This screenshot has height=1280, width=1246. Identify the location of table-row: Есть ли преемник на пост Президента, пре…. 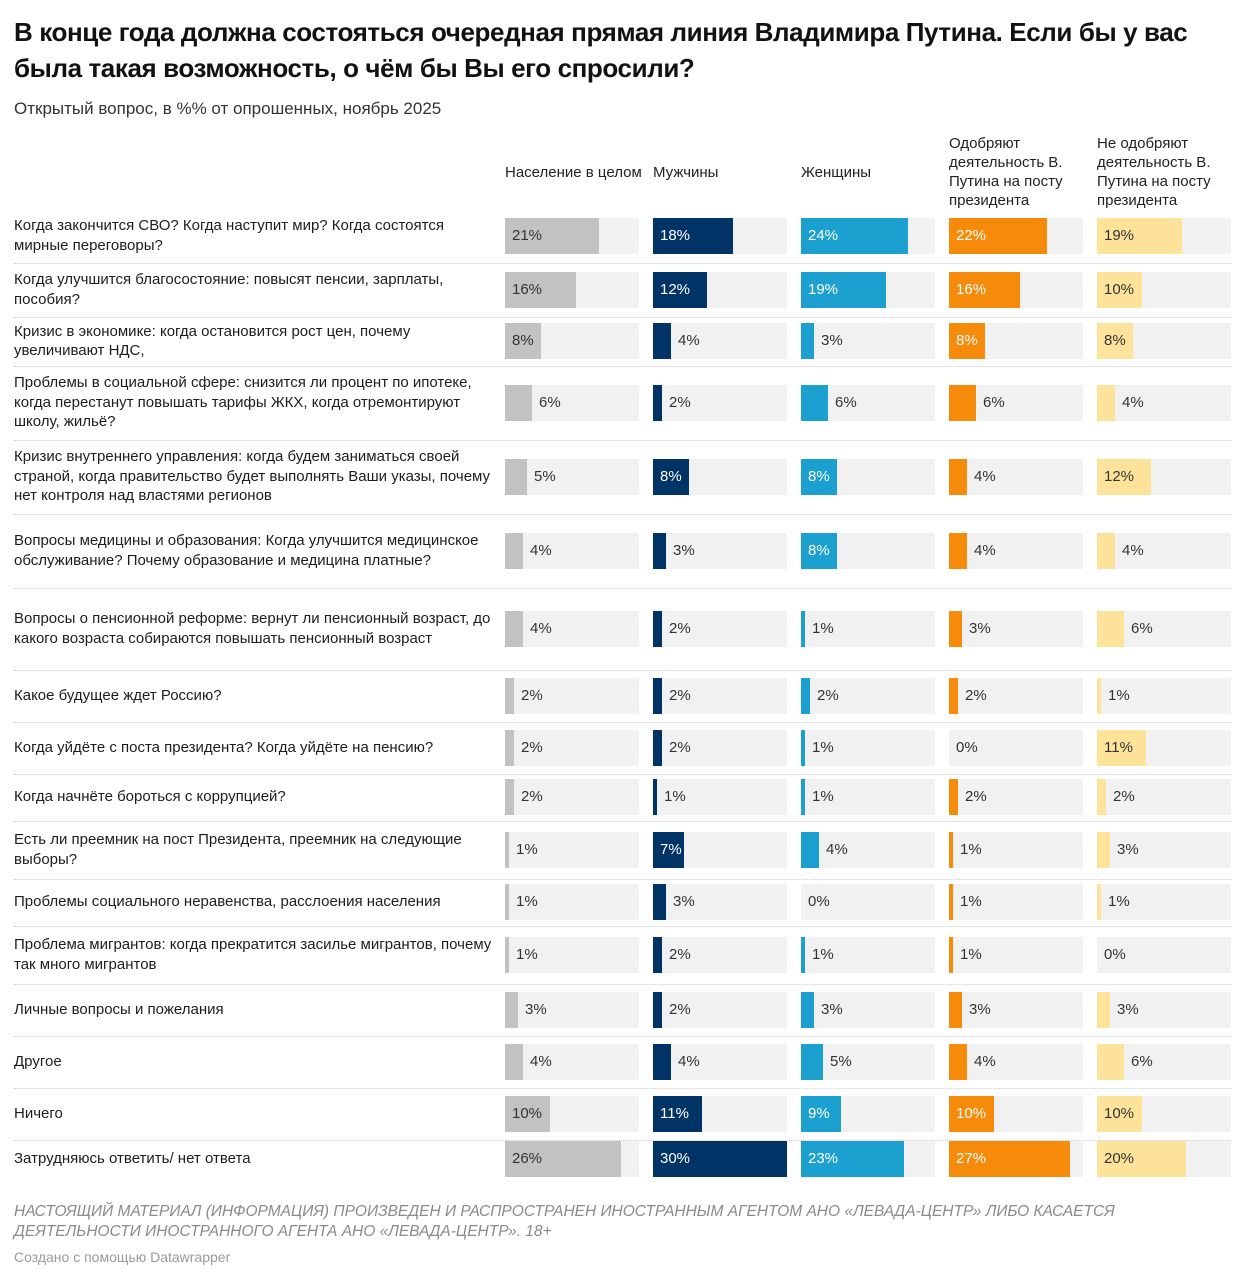
(623, 851).